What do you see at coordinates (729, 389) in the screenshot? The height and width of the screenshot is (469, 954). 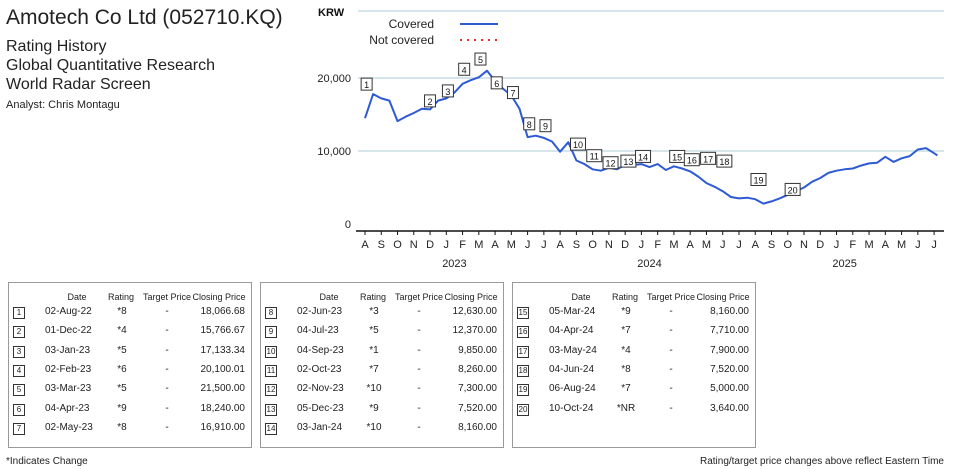 I see `cell-close: 5,000.00` at bounding box center [729, 389].